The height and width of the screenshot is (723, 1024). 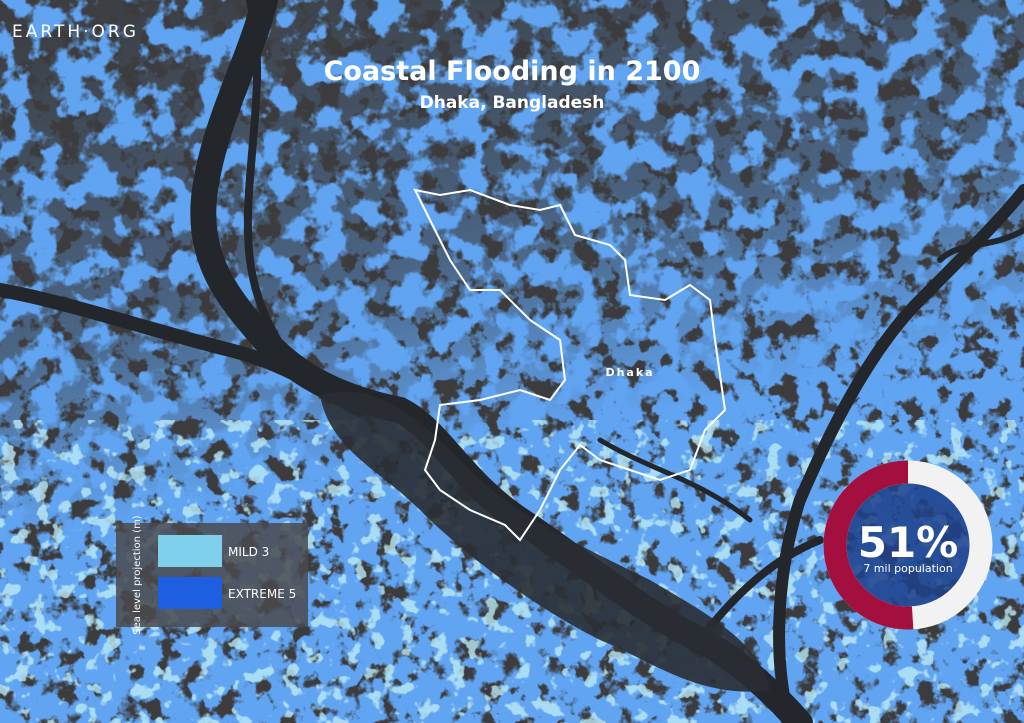 What do you see at coordinates (75, 32) in the screenshot?
I see `brand-logo: EARTH·ORG` at bounding box center [75, 32].